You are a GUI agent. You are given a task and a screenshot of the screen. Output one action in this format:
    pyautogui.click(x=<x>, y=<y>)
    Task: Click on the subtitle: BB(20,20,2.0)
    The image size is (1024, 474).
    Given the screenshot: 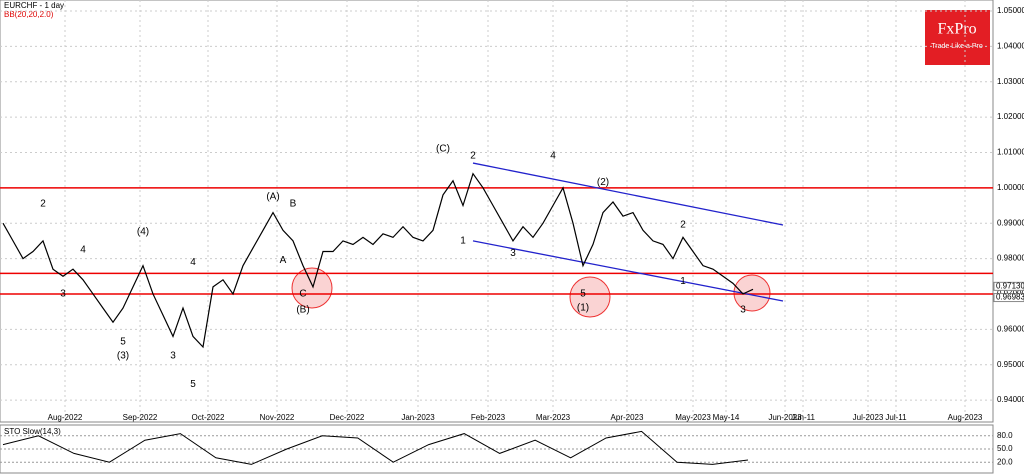 What is the action you would take?
    pyautogui.click(x=29, y=14)
    